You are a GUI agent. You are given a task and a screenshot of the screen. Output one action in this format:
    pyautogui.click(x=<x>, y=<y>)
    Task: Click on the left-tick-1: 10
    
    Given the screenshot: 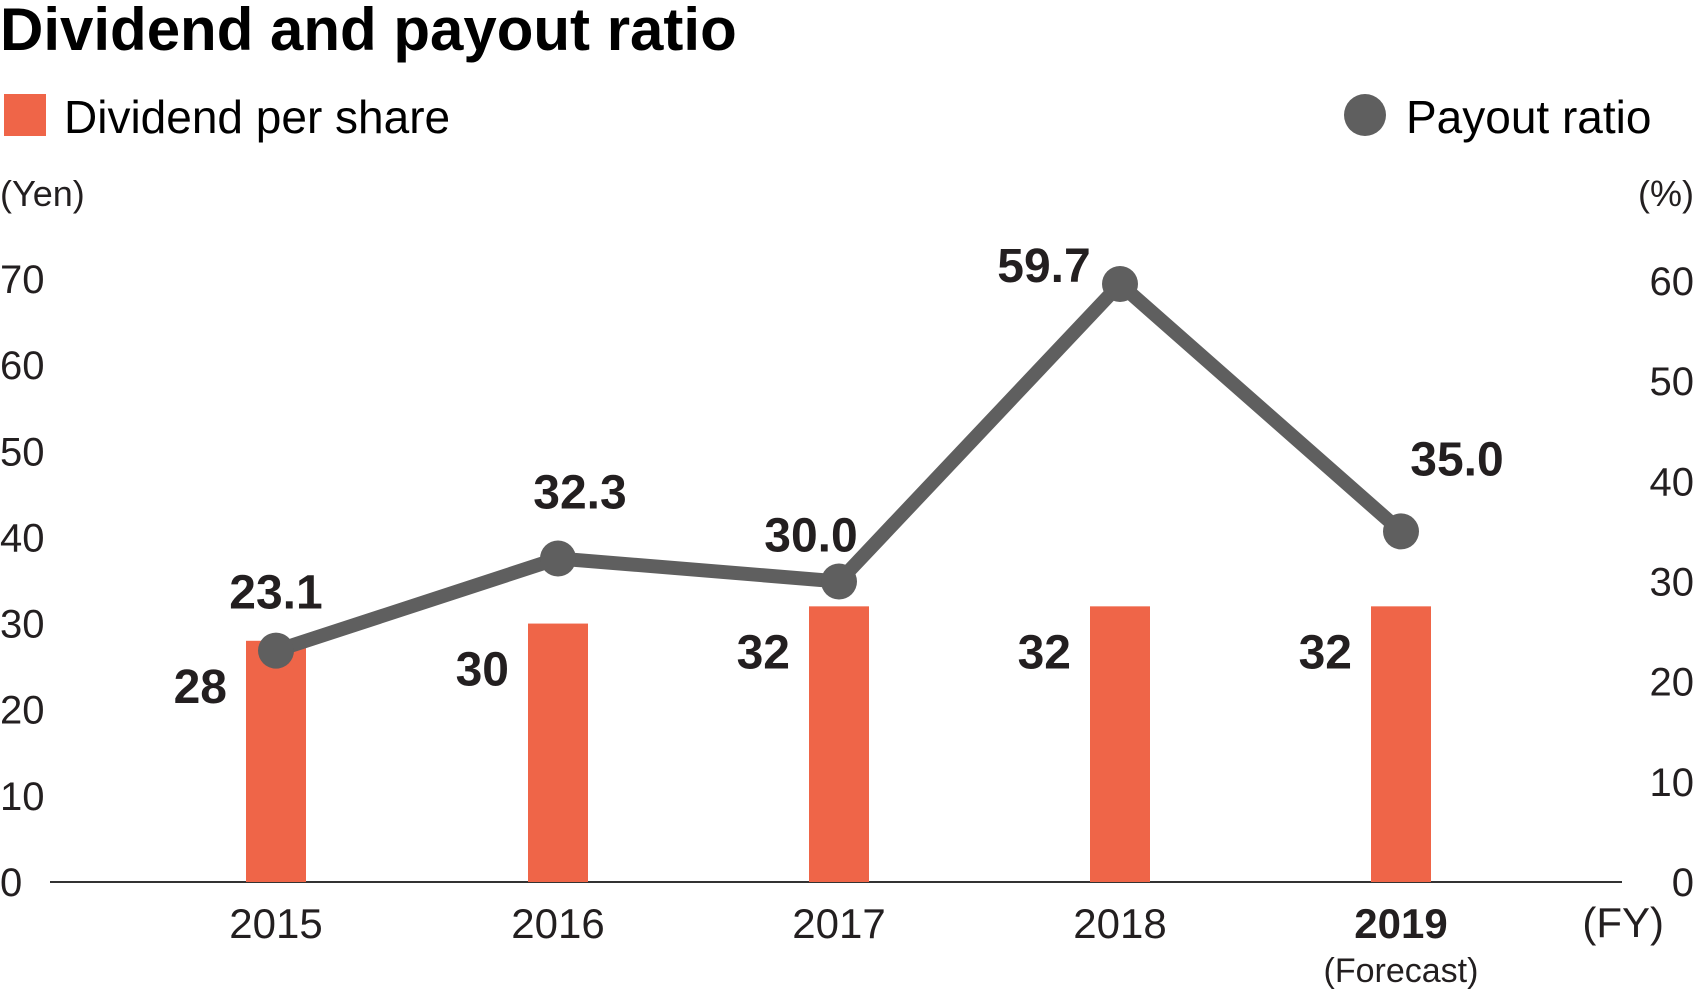 What is the action you would take?
    pyautogui.click(x=22, y=797)
    